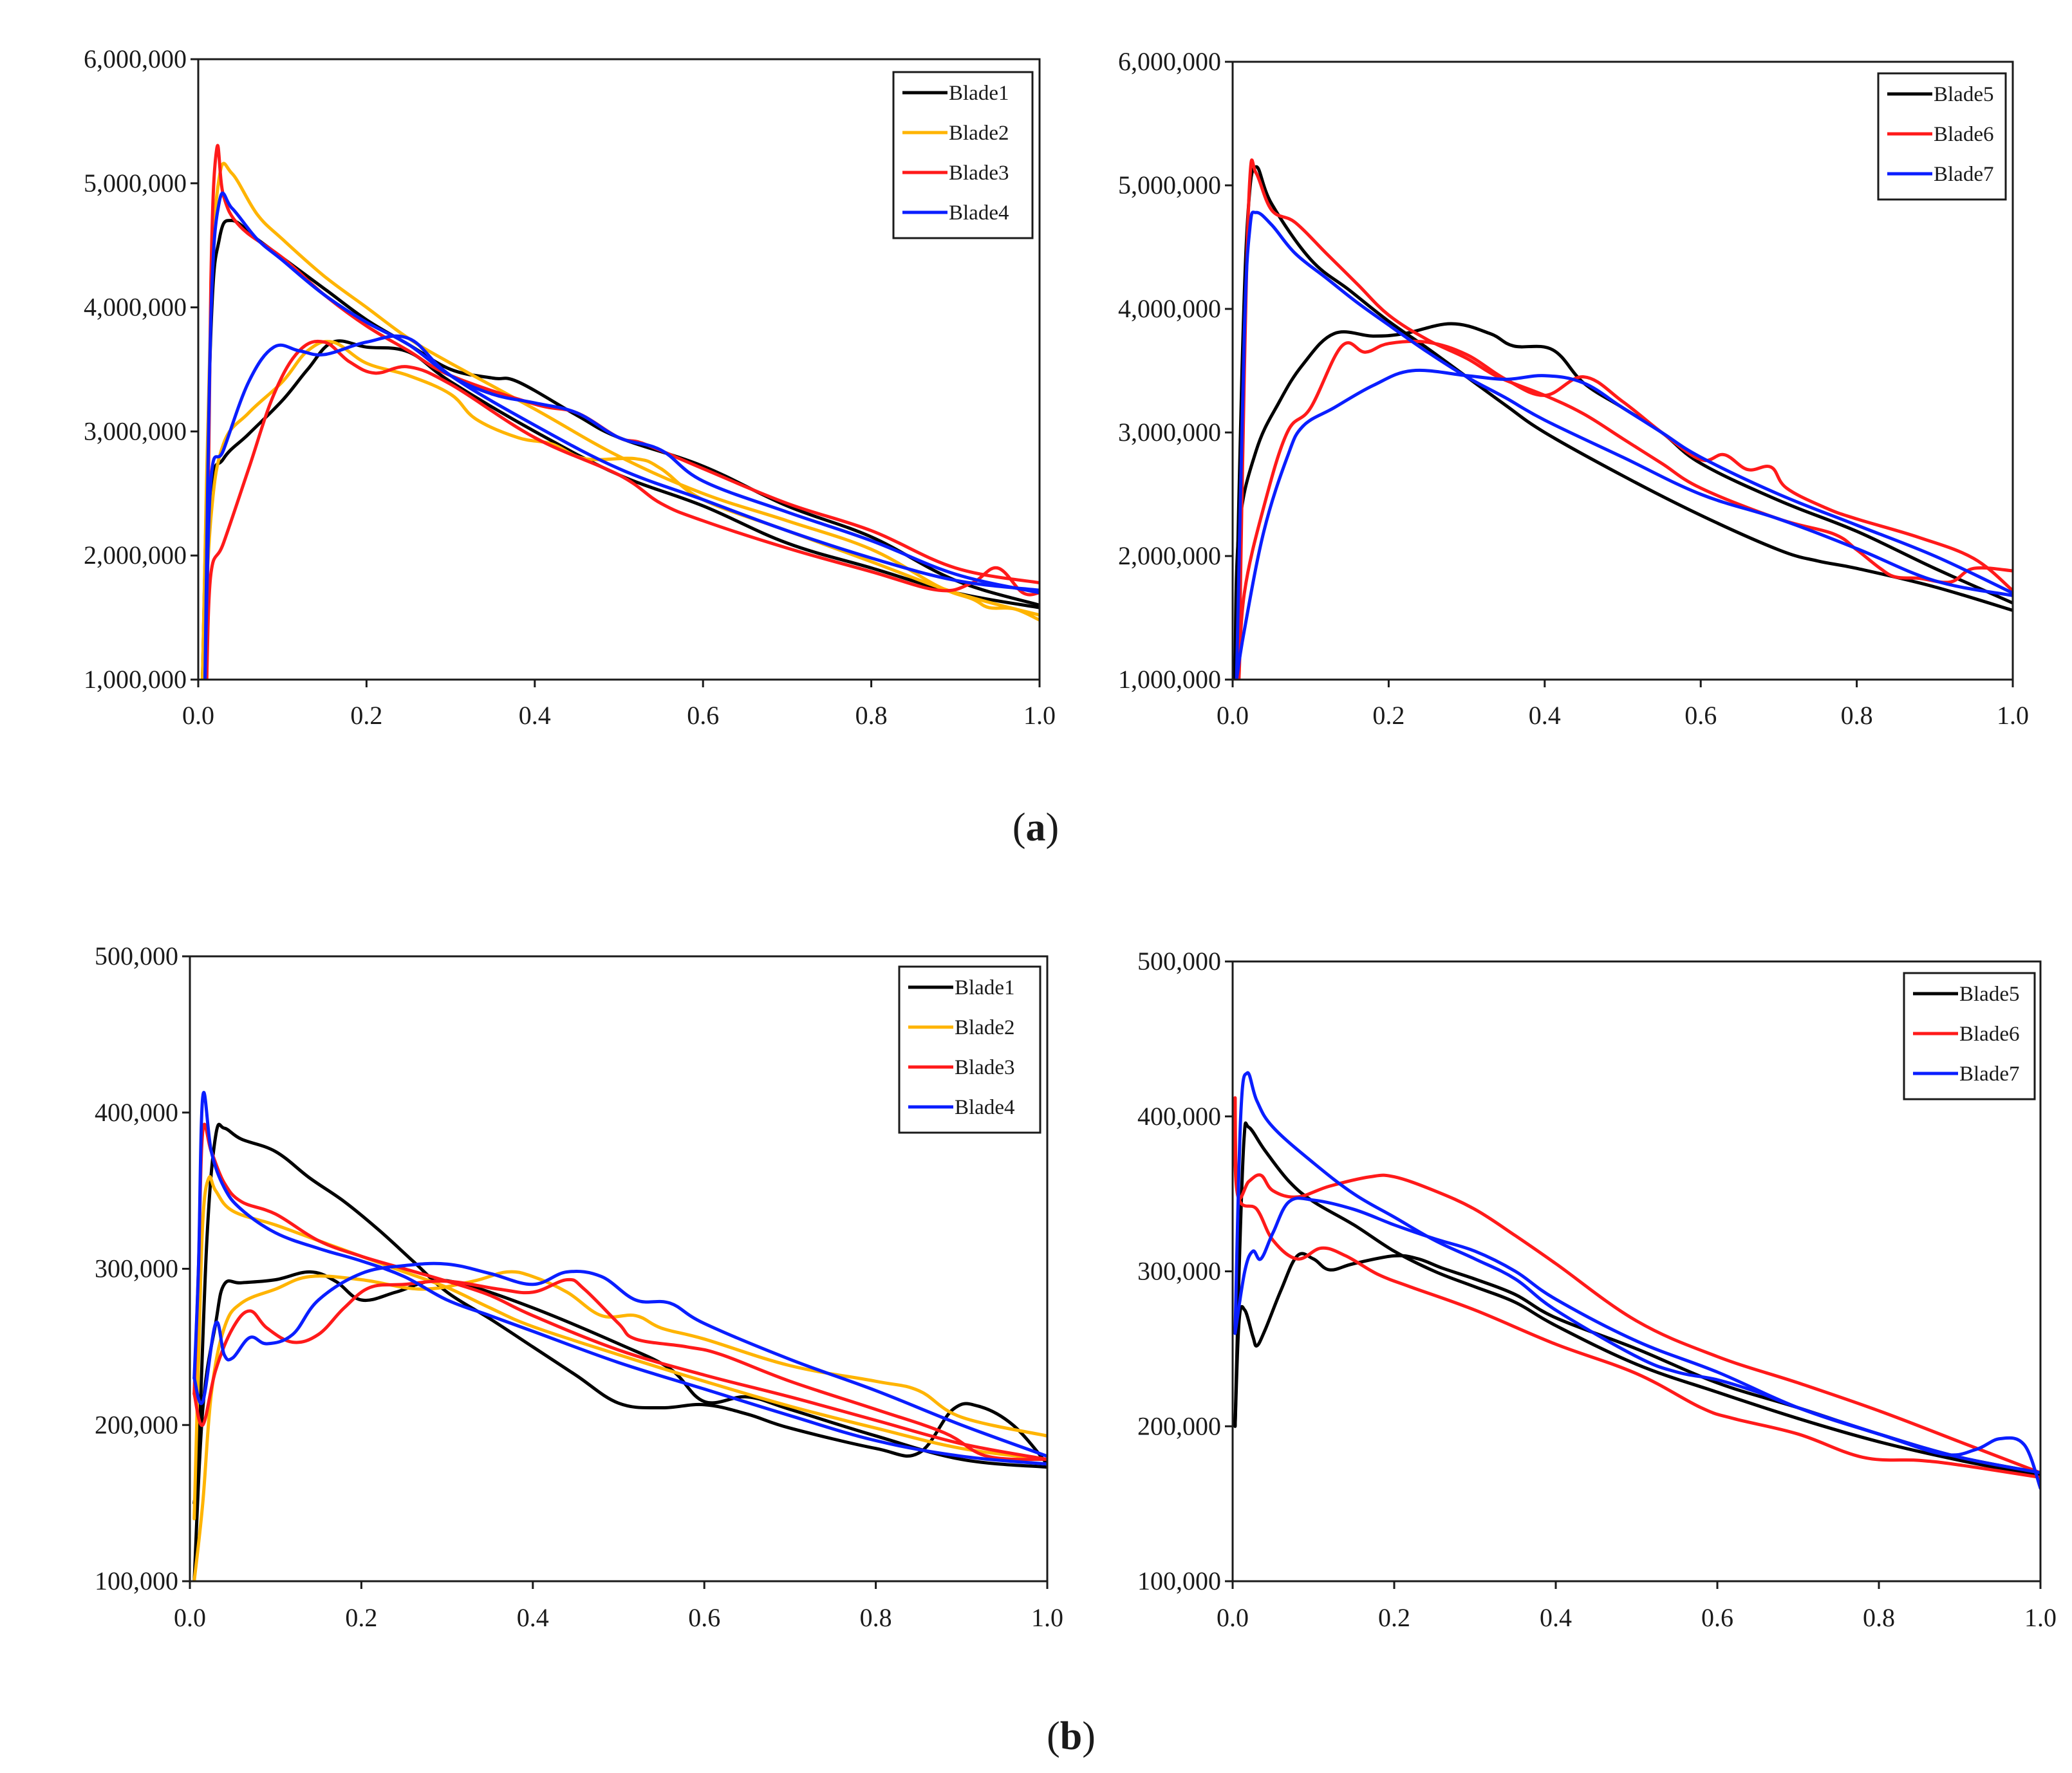 The width and height of the screenshot is (2072, 1773). I want to click on series-line-blade5-lower, so click(1623, 501).